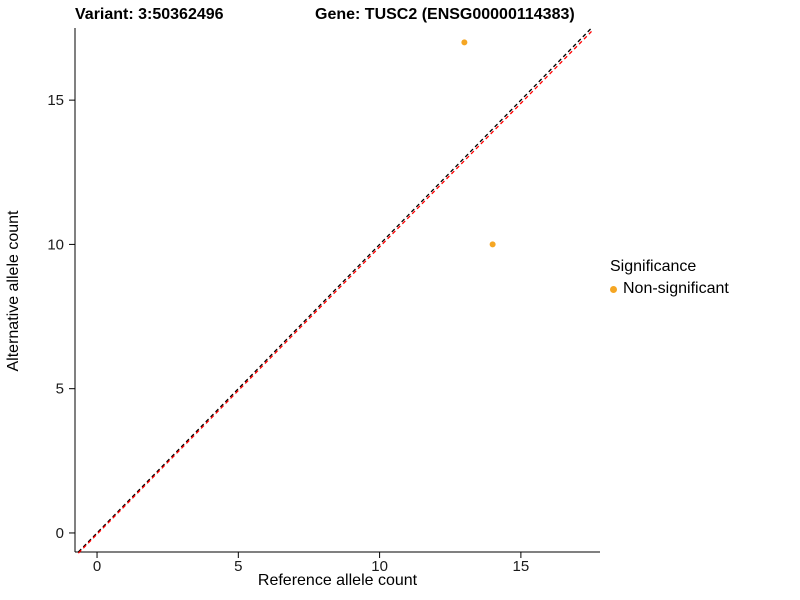  What do you see at coordinates (97, 566) in the screenshot?
I see `x-tick-label: 0` at bounding box center [97, 566].